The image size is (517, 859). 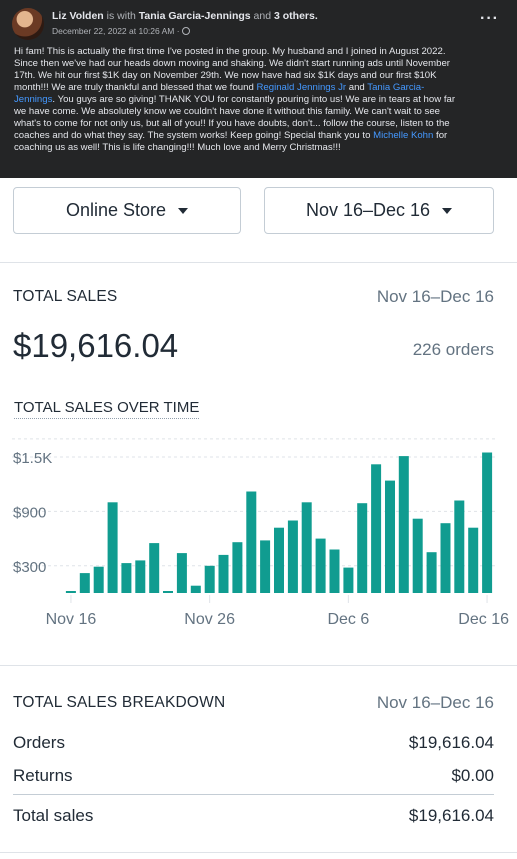 What do you see at coordinates (29, 512) in the screenshot?
I see `y-tick-label: $900` at bounding box center [29, 512].